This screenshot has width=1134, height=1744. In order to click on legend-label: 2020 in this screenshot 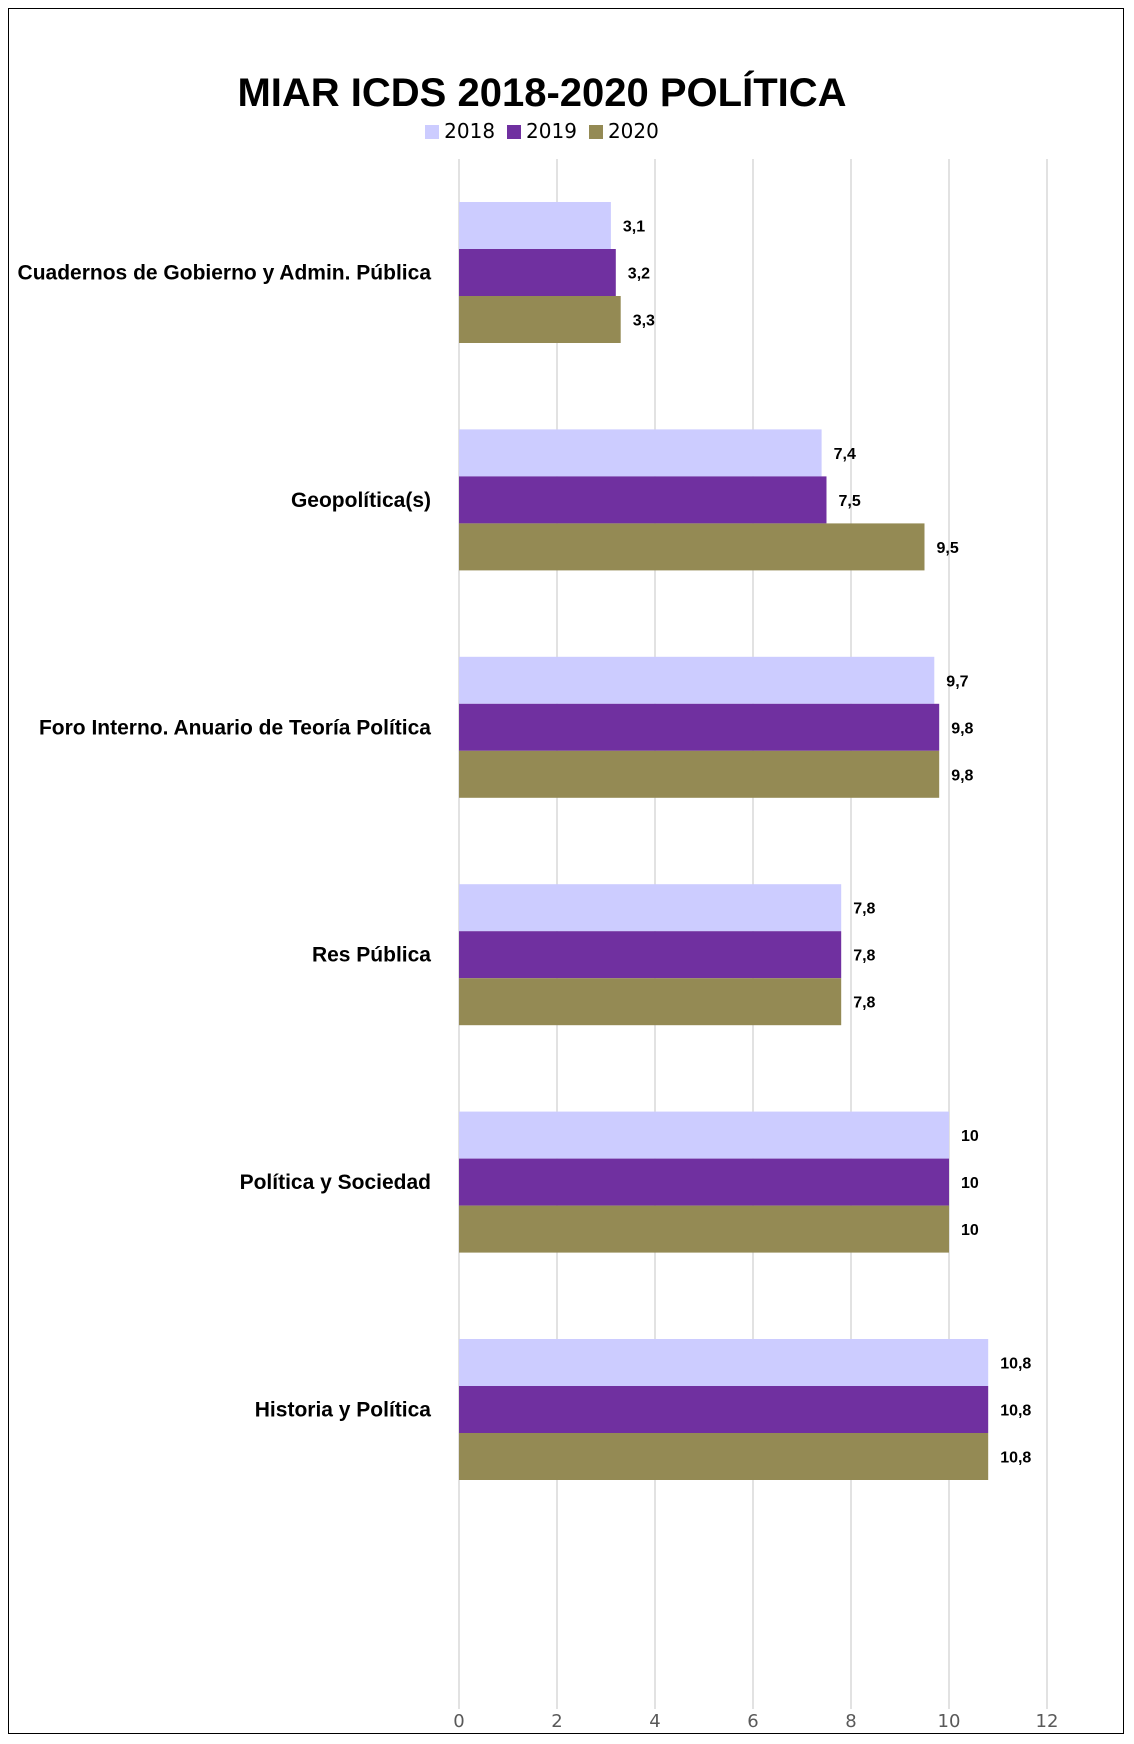, I will do `click(633, 131)`.